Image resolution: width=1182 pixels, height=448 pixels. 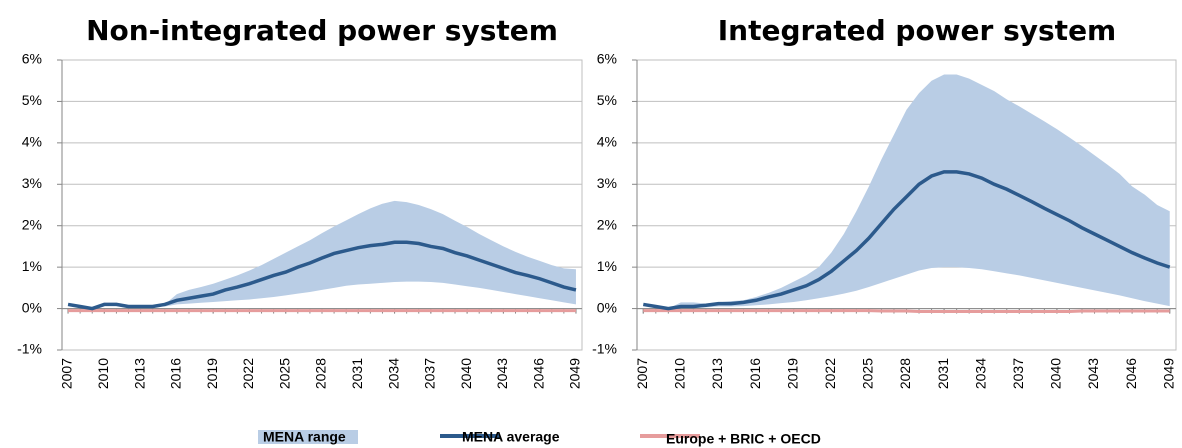 What do you see at coordinates (322, 30) in the screenshot?
I see `chart-title: Non-integrated power system` at bounding box center [322, 30].